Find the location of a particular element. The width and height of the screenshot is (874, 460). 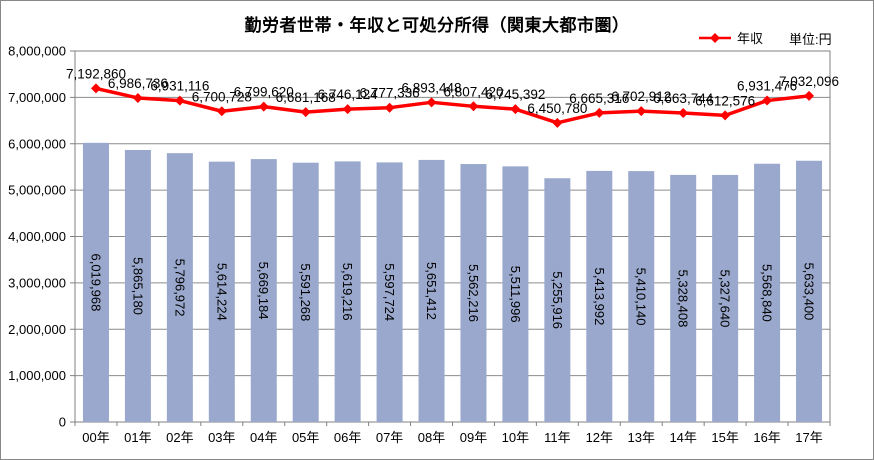

bar-value-label: 5,562,216 is located at coordinates (473, 293).